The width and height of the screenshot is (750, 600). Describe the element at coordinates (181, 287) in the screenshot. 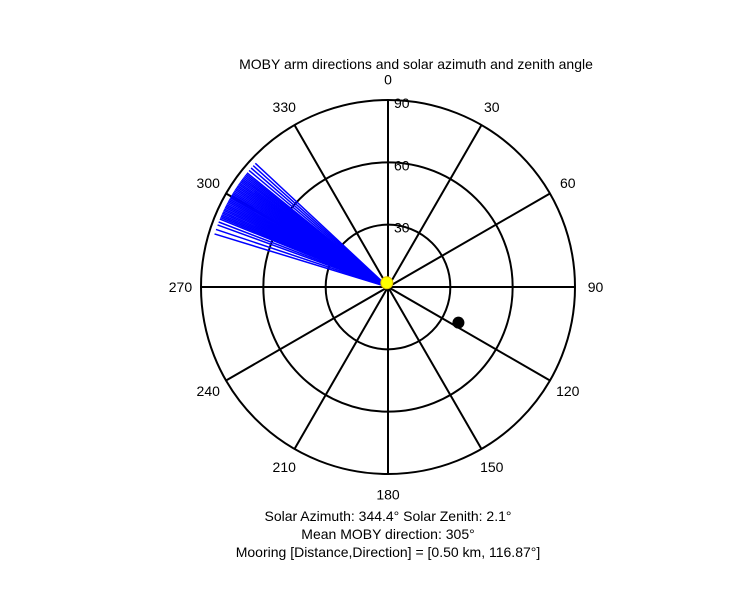

I see `angle-label-270: 270` at that location.